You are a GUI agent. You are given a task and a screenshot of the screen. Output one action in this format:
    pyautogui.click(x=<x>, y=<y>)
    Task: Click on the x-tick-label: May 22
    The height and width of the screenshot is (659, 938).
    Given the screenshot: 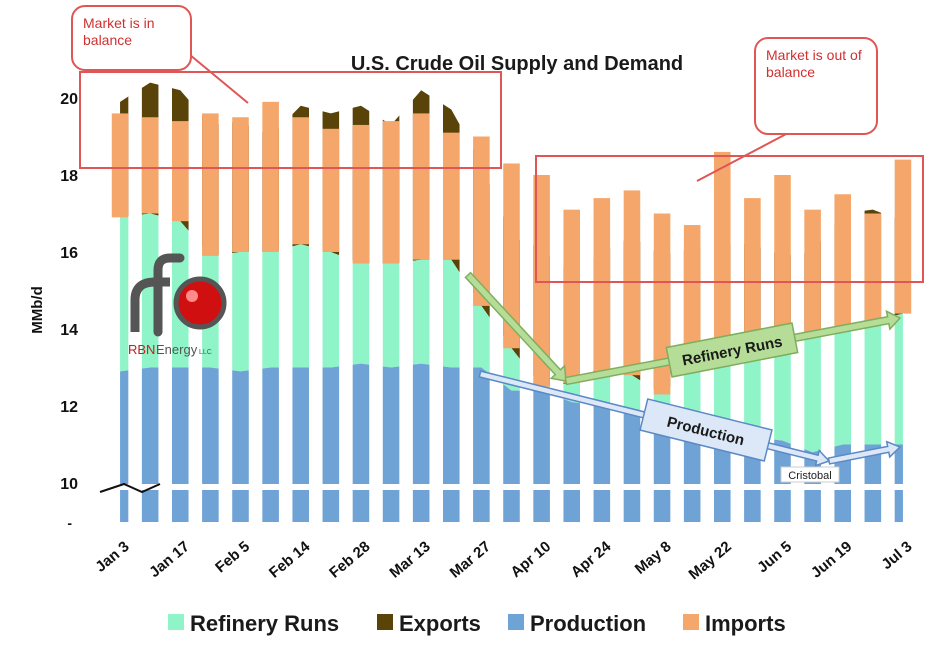 What is the action you would take?
    pyautogui.click(x=710, y=560)
    